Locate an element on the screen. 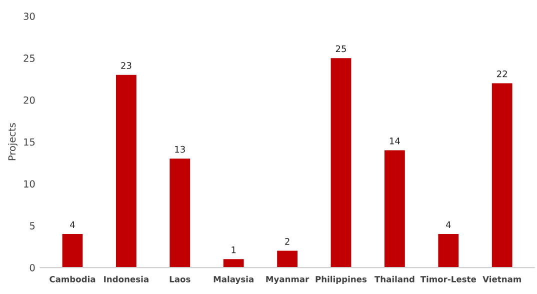 The width and height of the screenshot is (537, 294). x-tick-label: Vietnam is located at coordinates (501, 279).